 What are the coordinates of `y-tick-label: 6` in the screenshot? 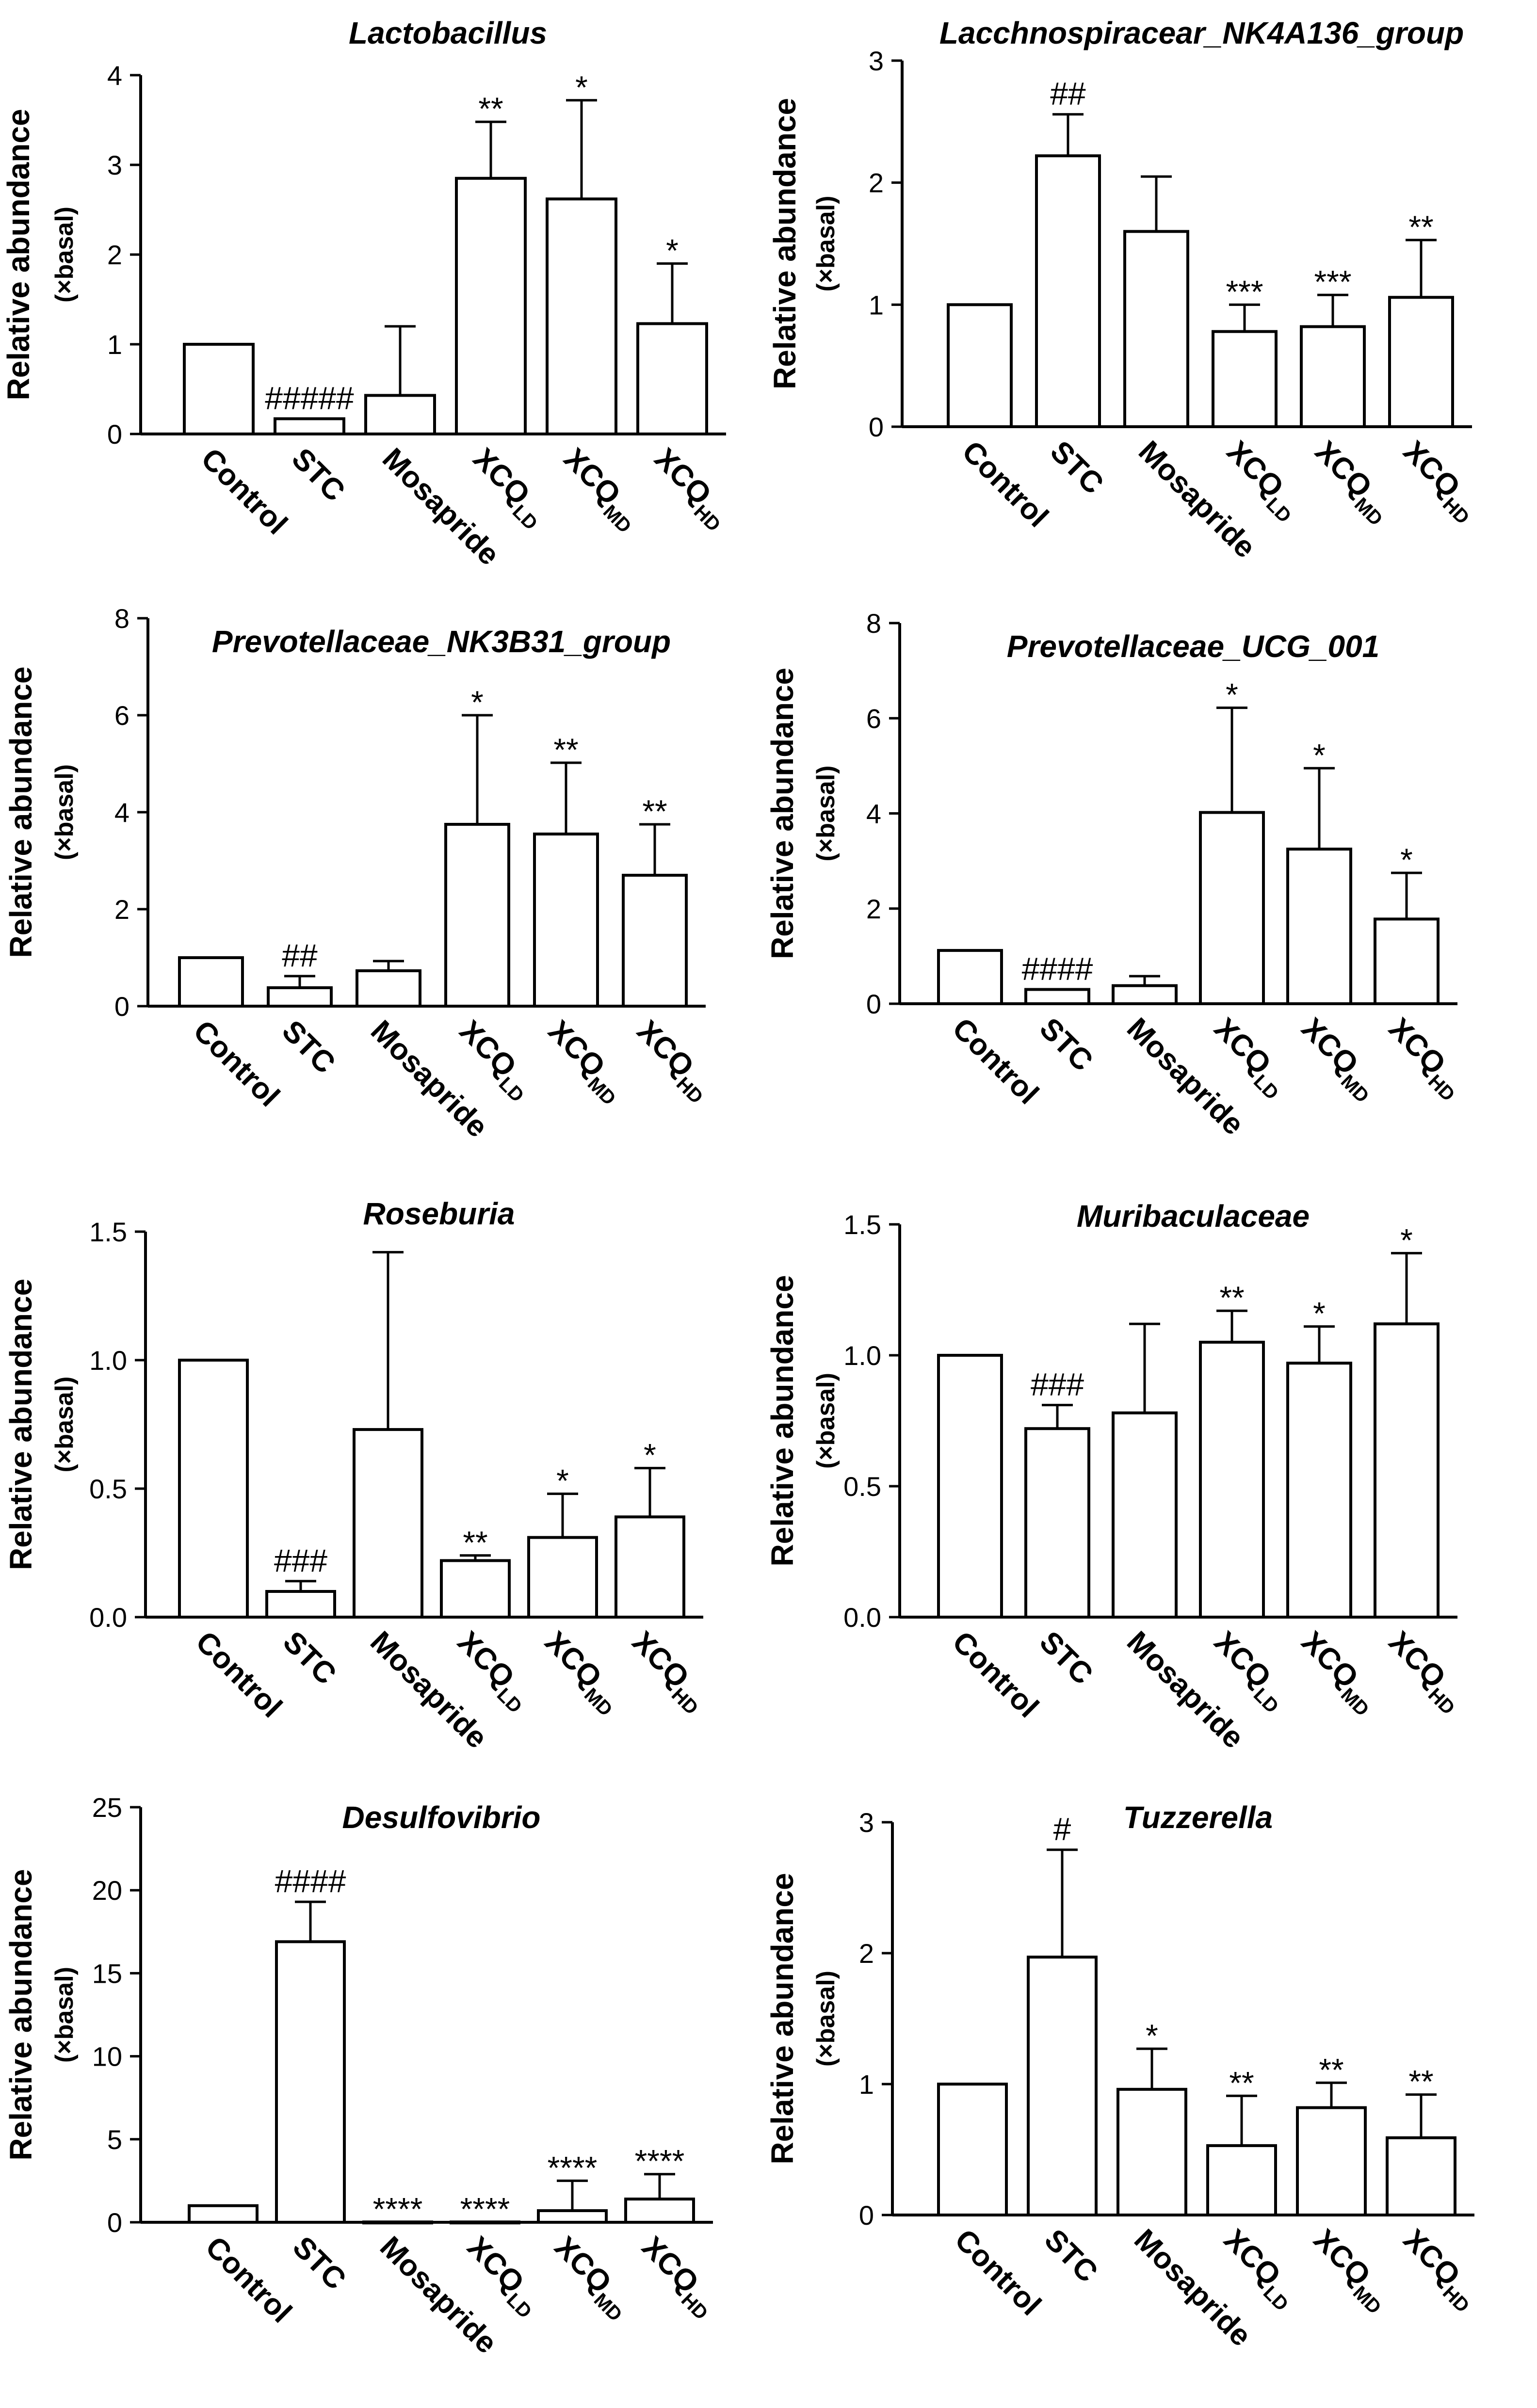 It's located at (122, 716).